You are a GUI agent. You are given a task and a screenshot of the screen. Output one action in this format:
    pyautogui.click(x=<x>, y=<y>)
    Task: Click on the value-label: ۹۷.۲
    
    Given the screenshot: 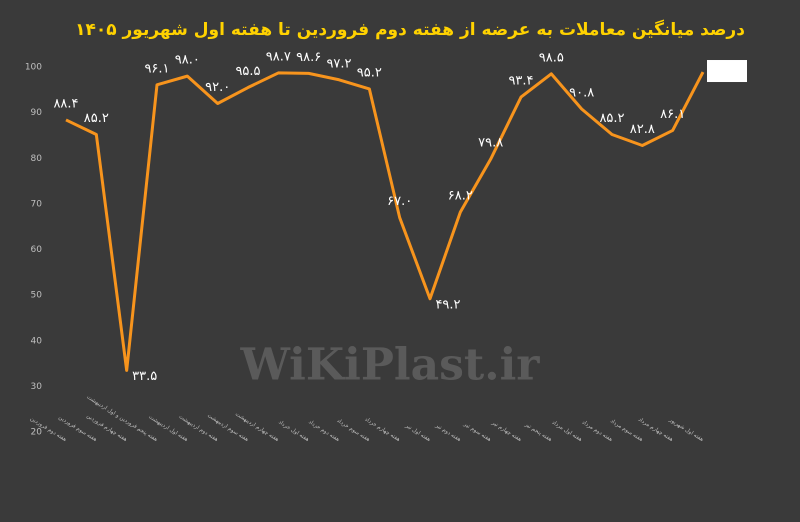 What is the action you would take?
    pyautogui.click(x=338, y=63)
    